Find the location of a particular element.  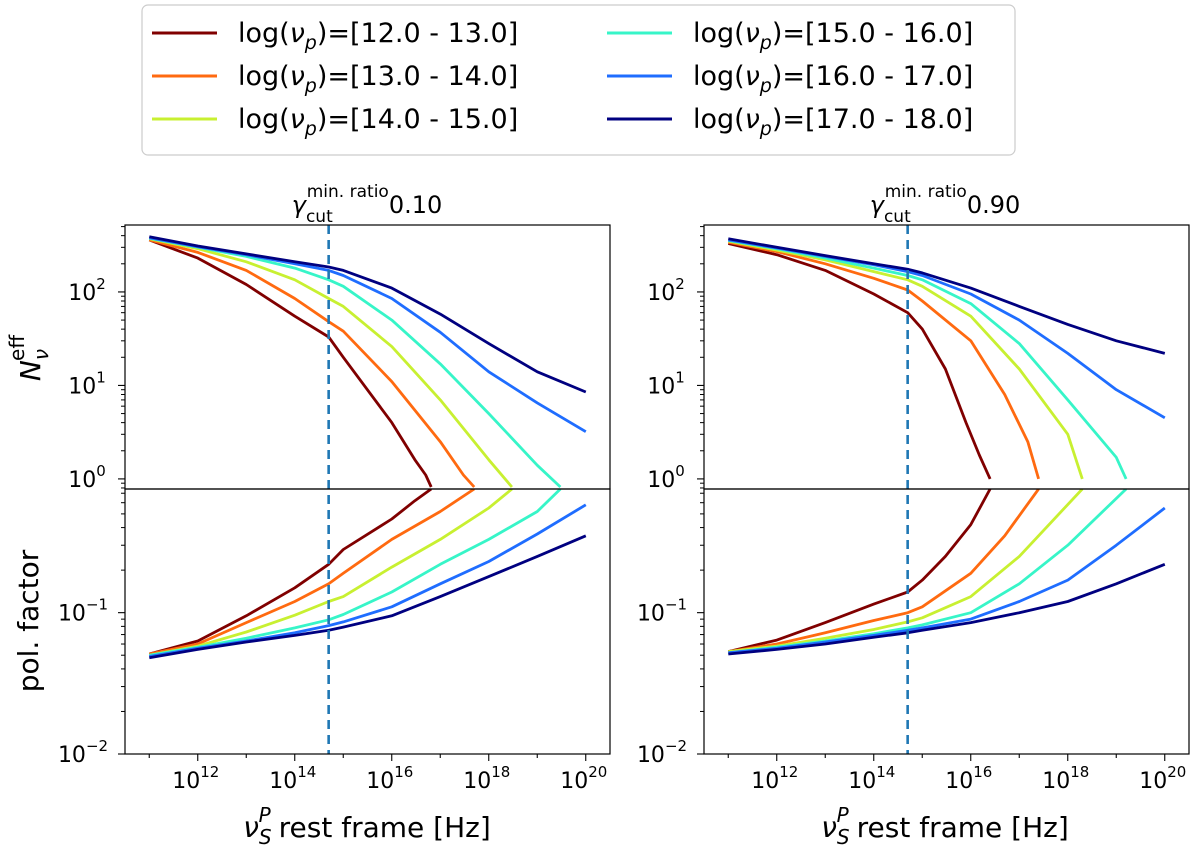

x-axis-label-right: νSP rest frame [Hz] is located at coordinates (945, 826).